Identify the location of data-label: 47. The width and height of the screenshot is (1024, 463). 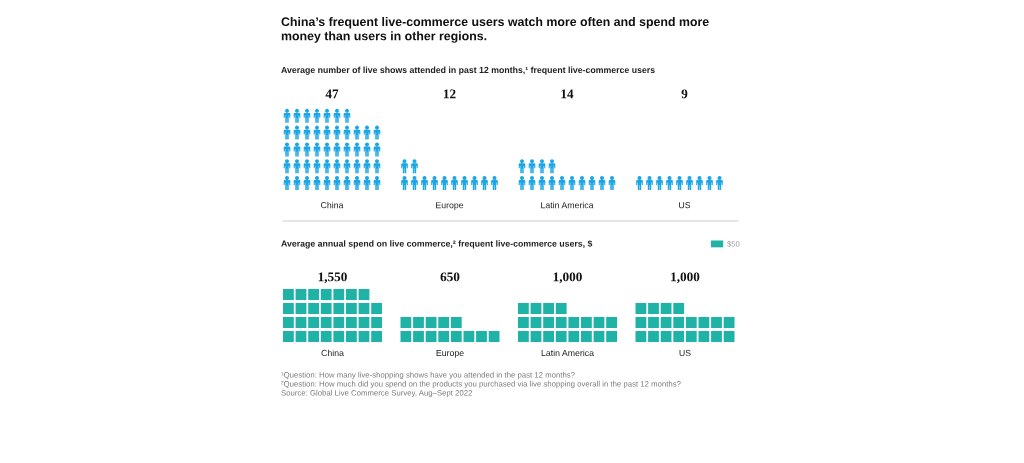
(332, 94).